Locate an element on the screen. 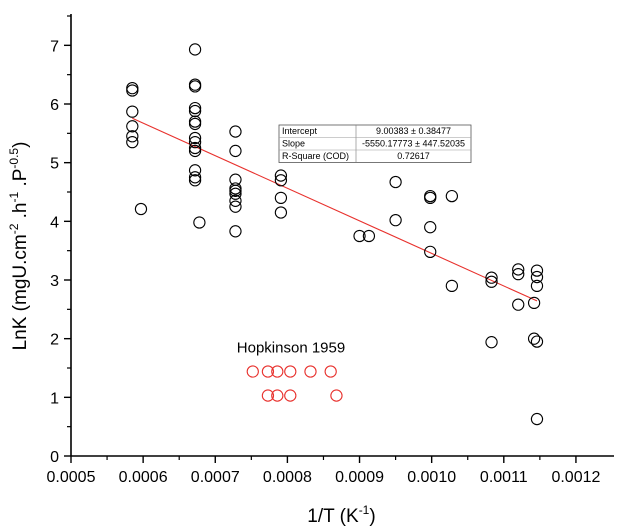  stats-value: 0.72617 is located at coordinates (413, 156).